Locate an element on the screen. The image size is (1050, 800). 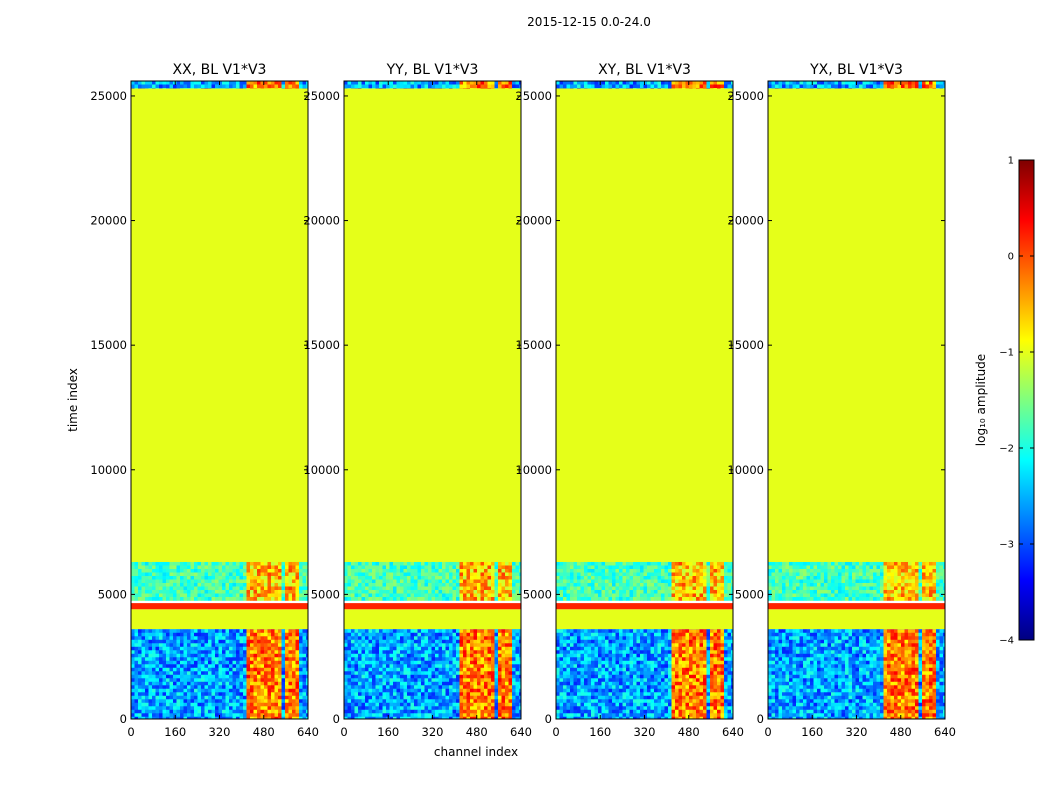
colorbar-tick-label: 0 is located at coordinates (1011, 257).